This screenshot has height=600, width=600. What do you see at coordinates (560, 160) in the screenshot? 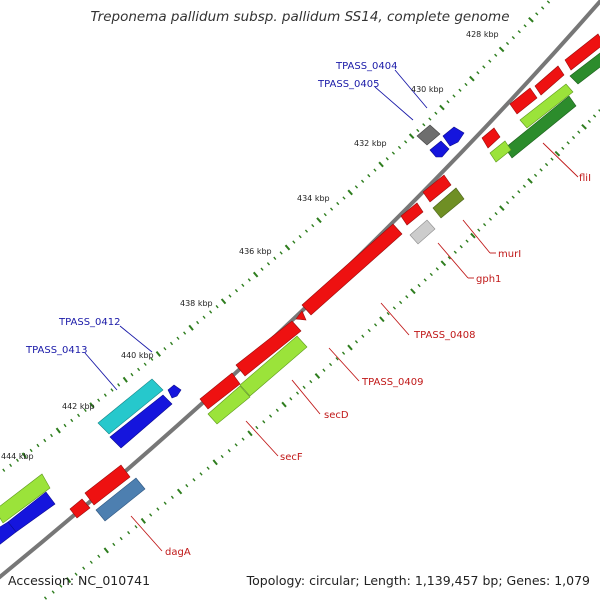
I see `connector-flii` at bounding box center [560, 160].